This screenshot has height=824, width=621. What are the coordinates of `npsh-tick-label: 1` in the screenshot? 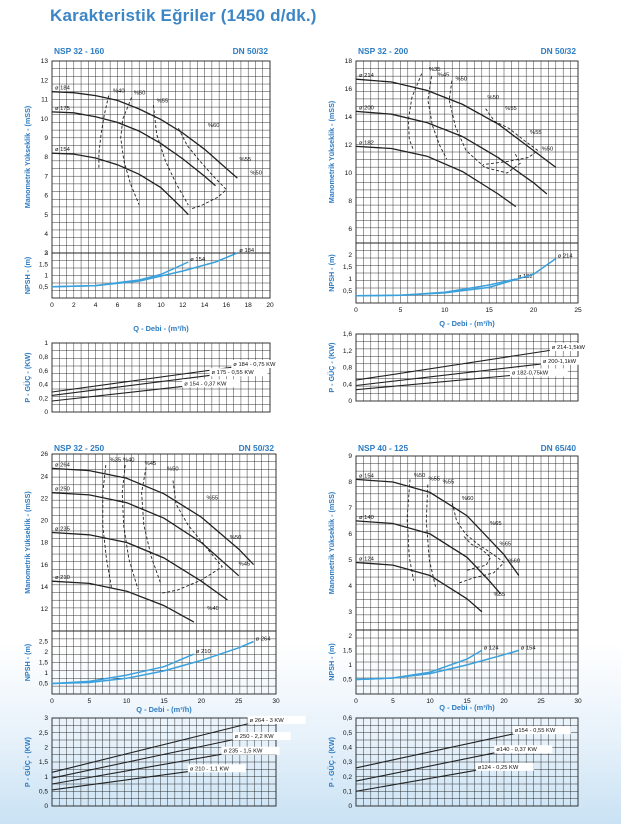 It's located at (350, 665).